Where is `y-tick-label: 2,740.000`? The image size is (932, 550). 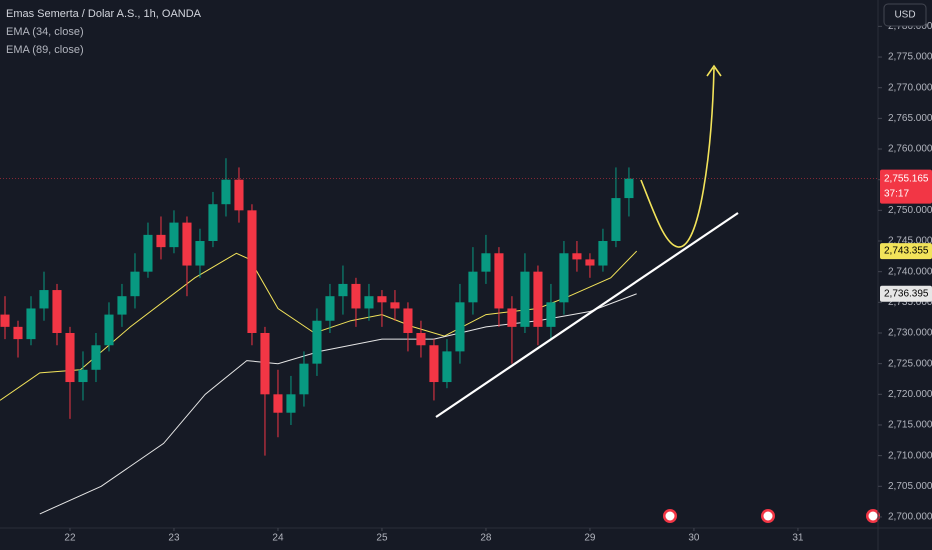 y-tick-label: 2,740.000 is located at coordinates (910, 271).